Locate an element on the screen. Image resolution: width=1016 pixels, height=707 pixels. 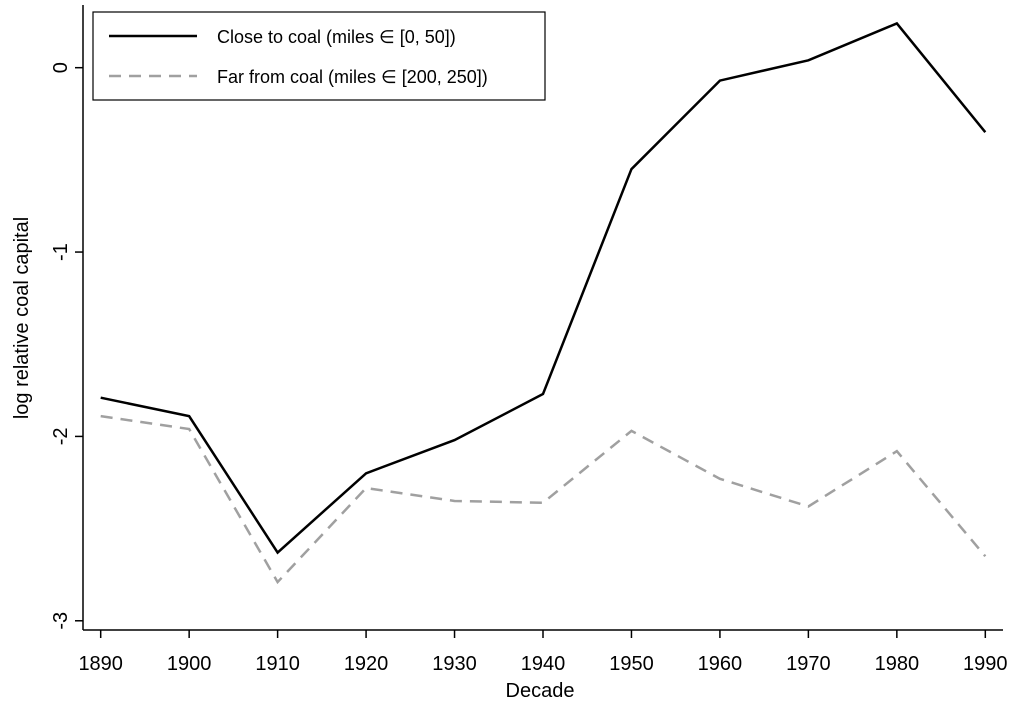
y-tick-label: -3 is located at coordinates (61, 621).